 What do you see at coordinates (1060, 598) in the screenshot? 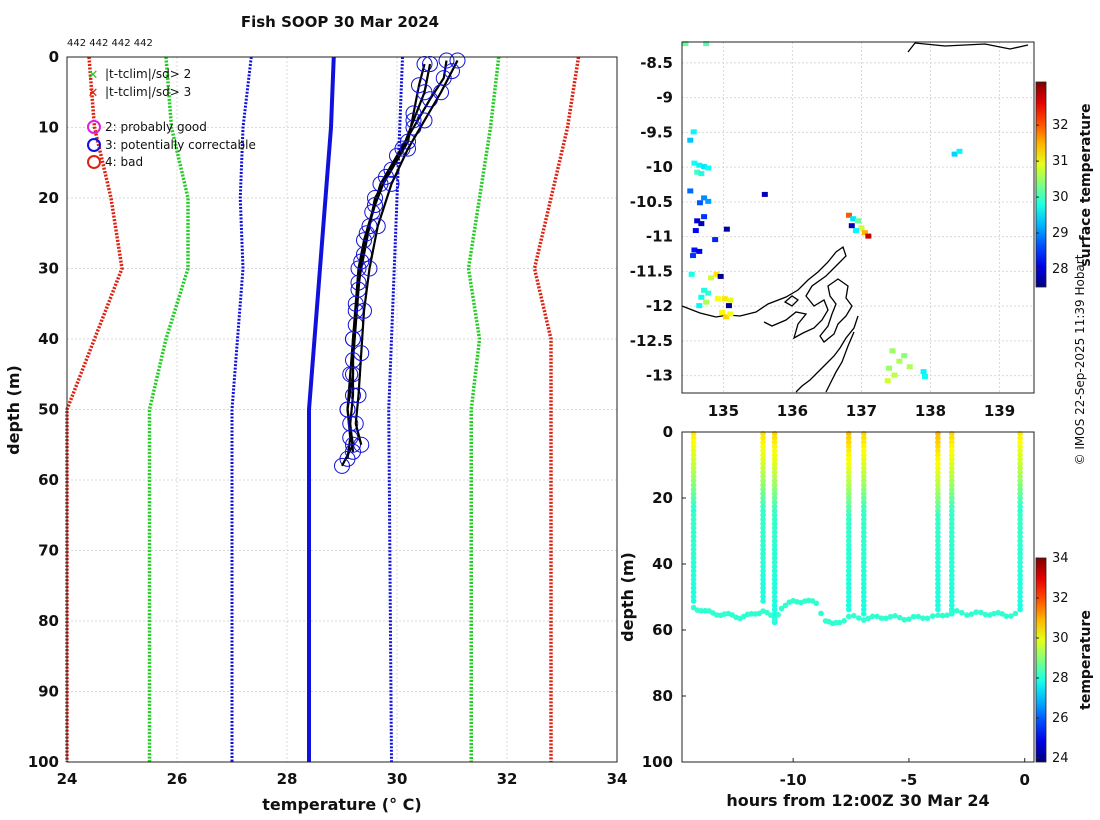
I see `p3-colorbar-tick-label: 32` at bounding box center [1060, 598].